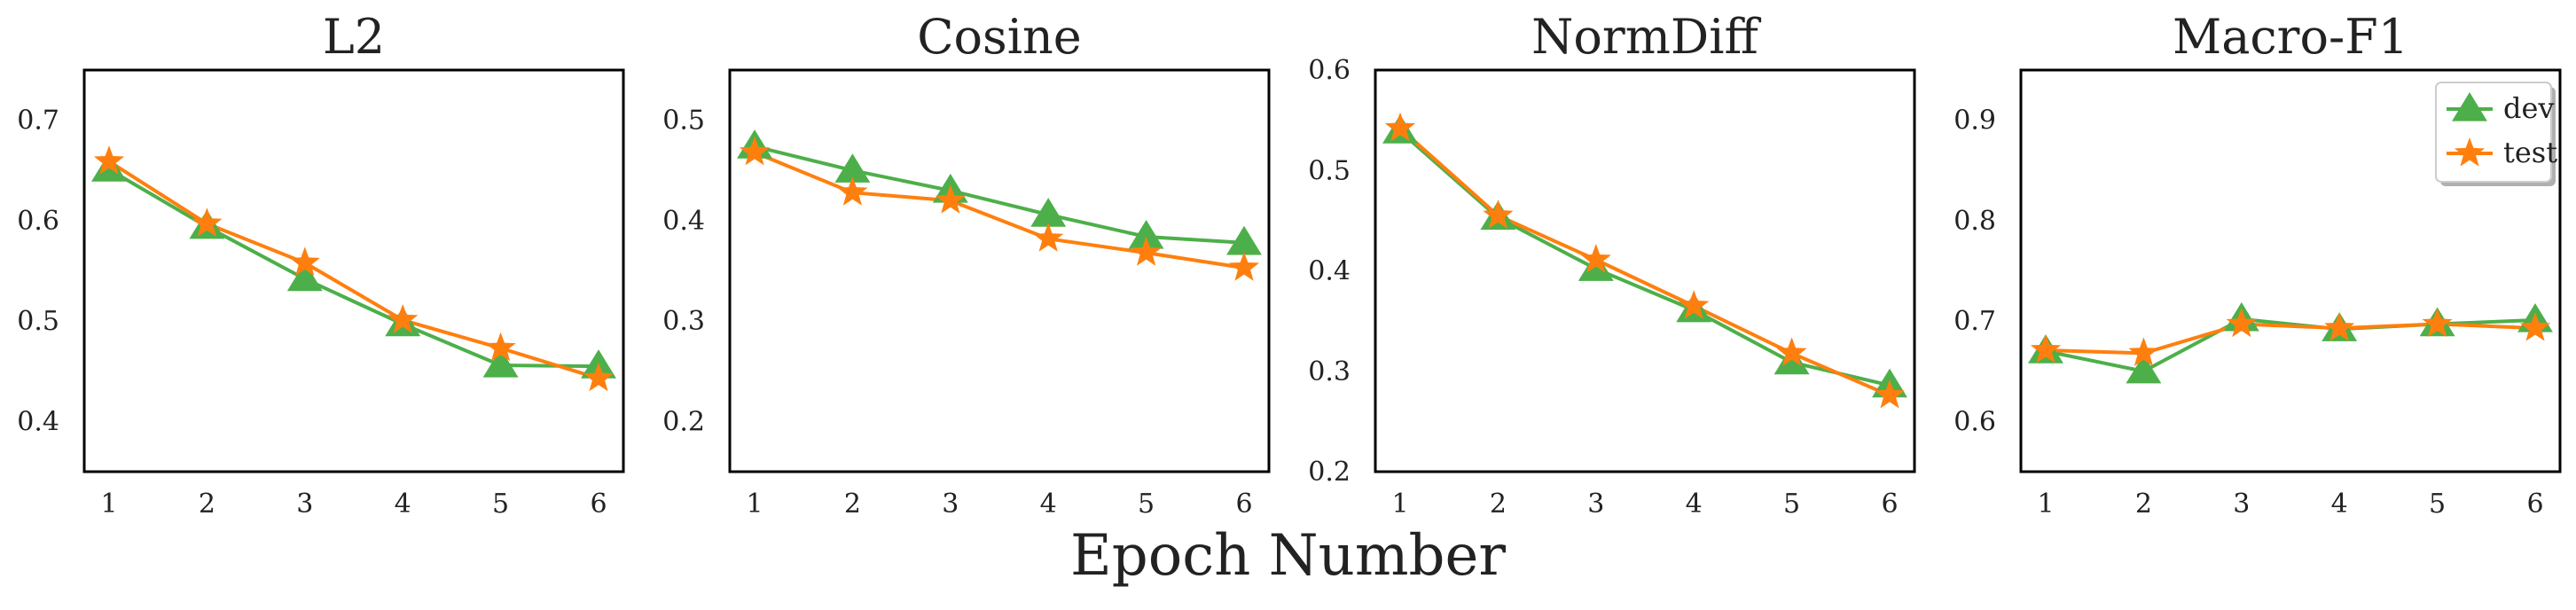 This screenshot has height=610, width=2576. What do you see at coordinates (1975, 121) in the screenshot?
I see `y-tick-label: 0.9` at bounding box center [1975, 121].